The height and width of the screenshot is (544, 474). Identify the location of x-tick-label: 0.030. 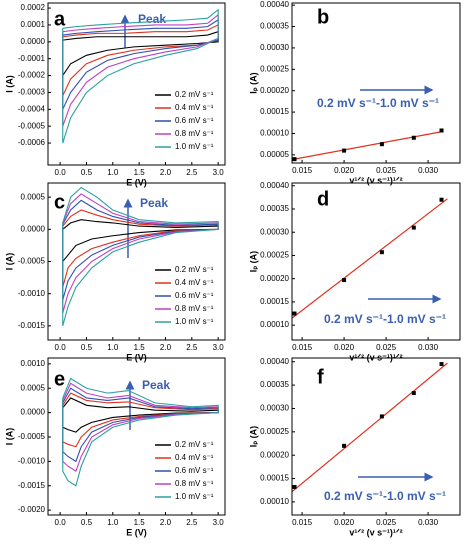
(428, 522).